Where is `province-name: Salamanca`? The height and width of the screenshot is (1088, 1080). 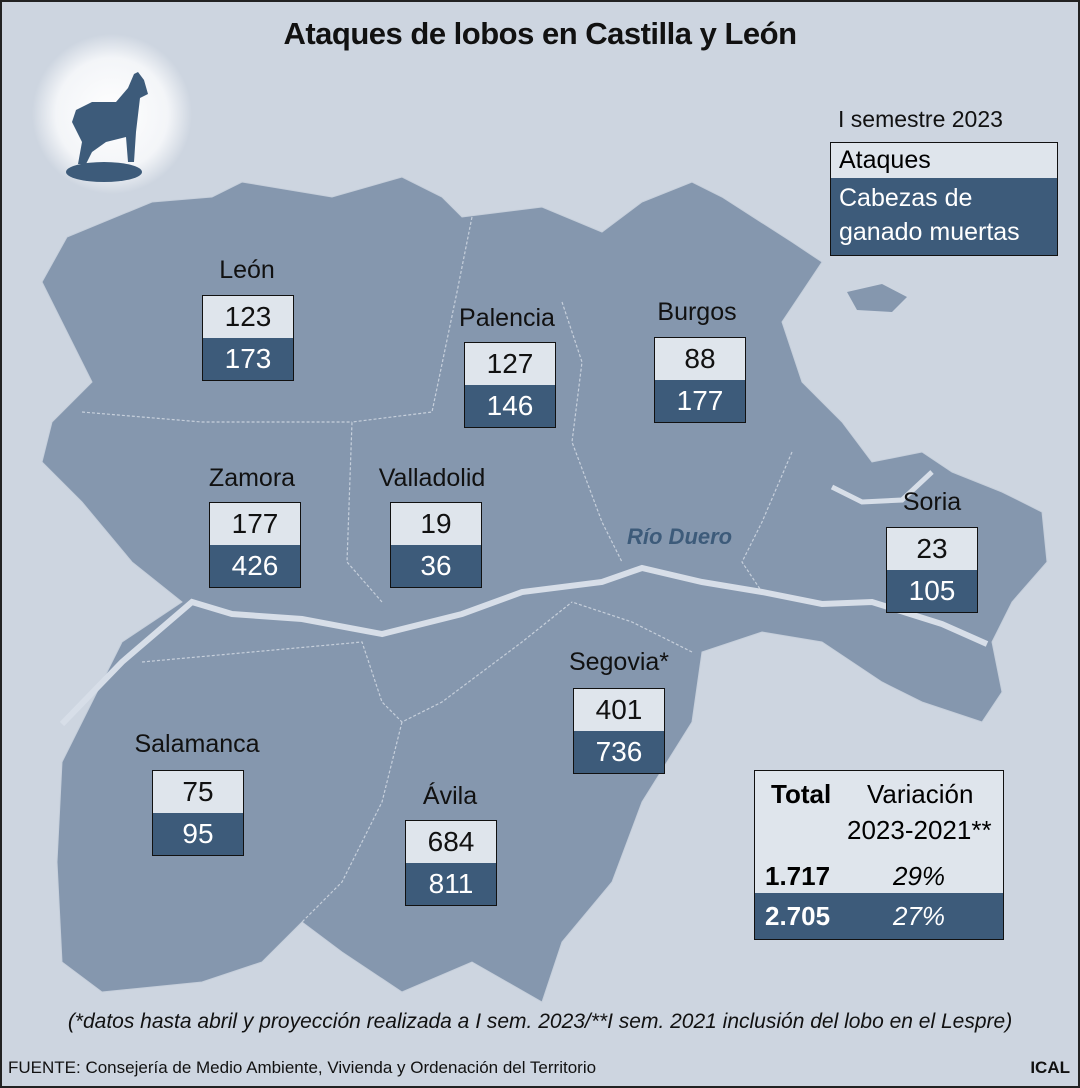 province-name: Salamanca is located at coordinates (197, 744).